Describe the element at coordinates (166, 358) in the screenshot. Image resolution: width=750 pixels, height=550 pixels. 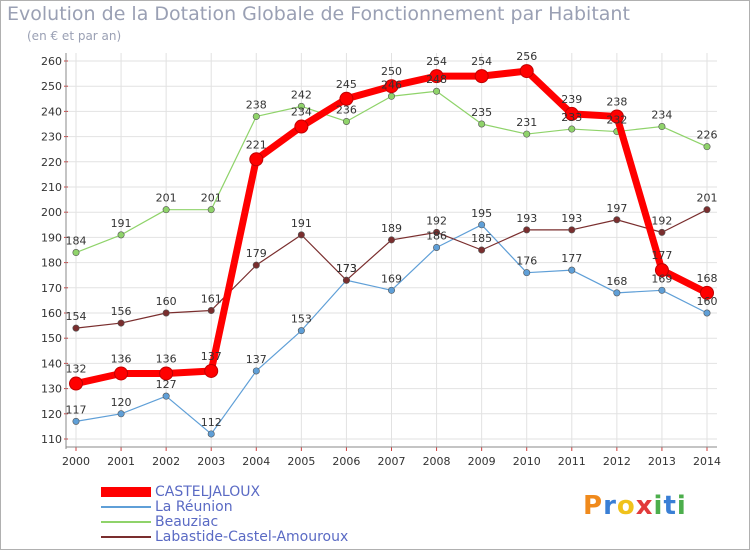
I see `data-label: 136` at that location.